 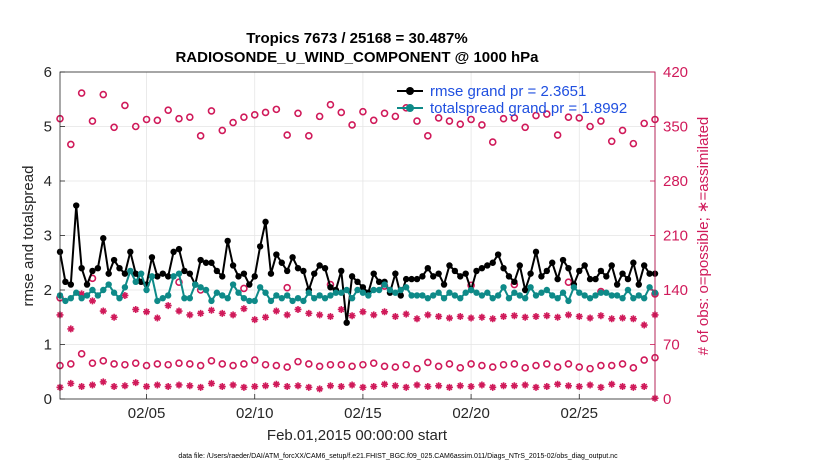 What do you see at coordinates (675, 127) in the screenshot?
I see `right-tick-label: 350` at bounding box center [675, 127].